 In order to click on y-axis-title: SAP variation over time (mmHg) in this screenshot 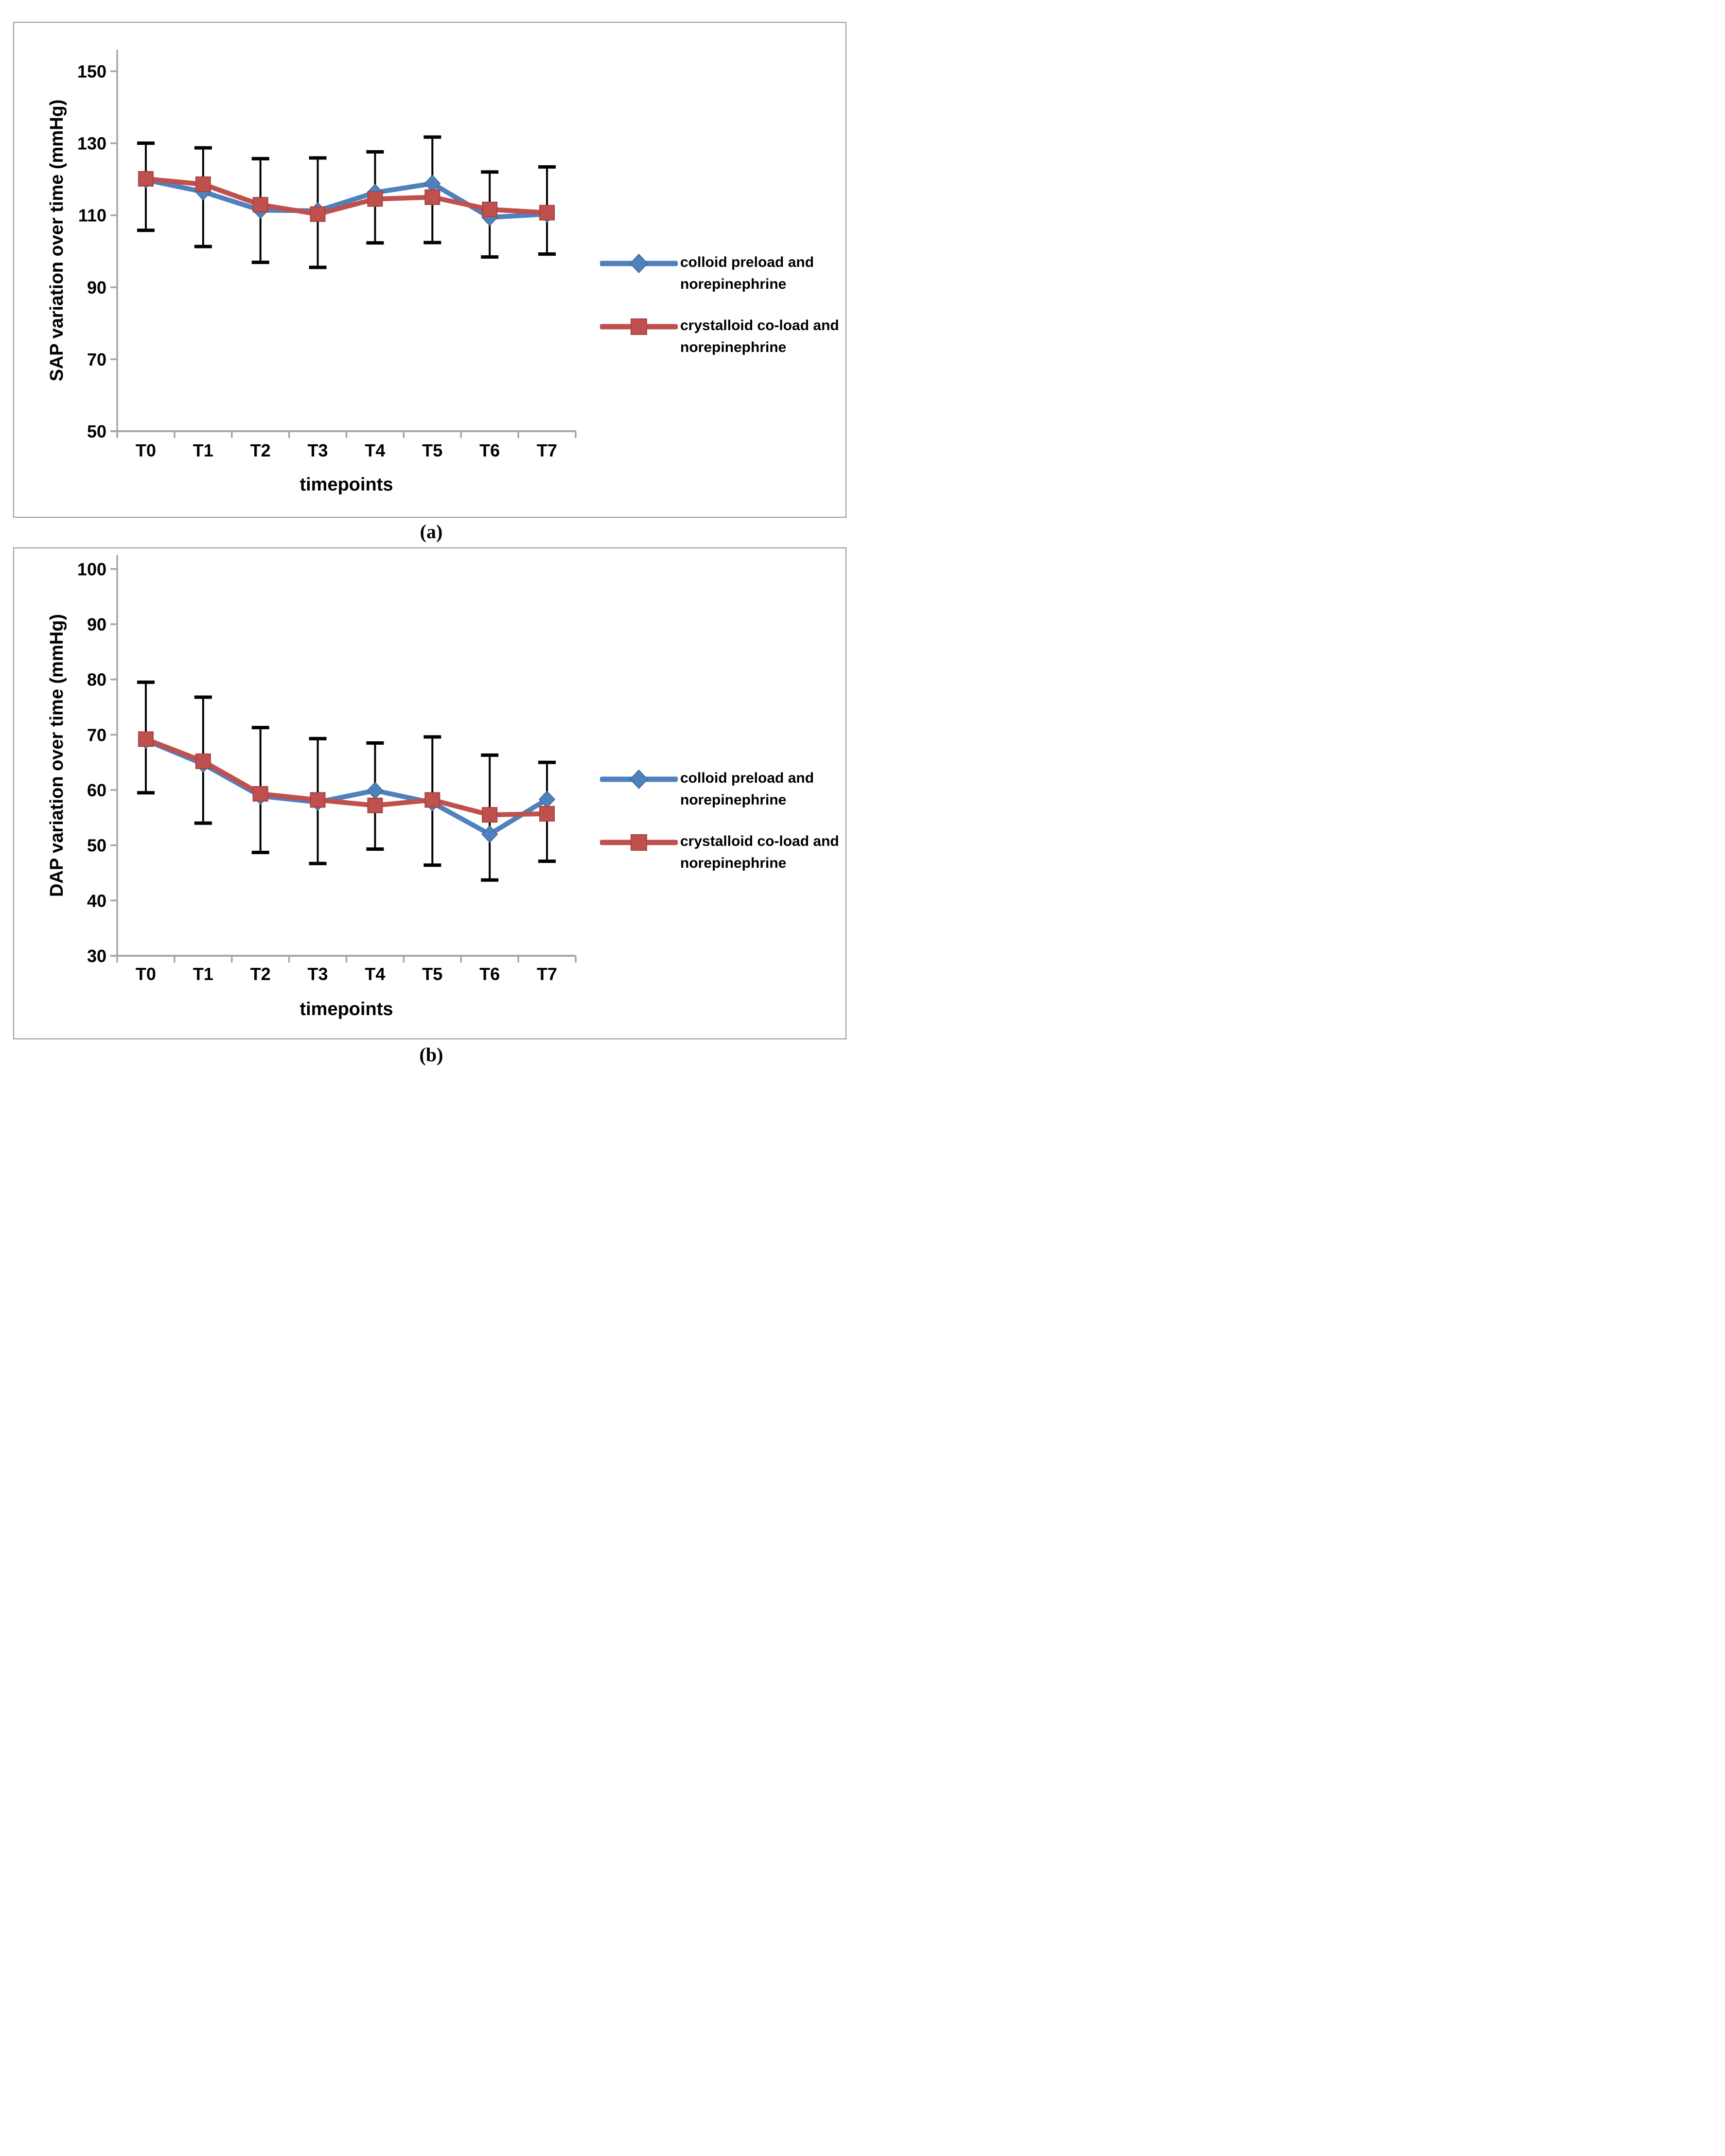, I will do `click(57, 240)`.